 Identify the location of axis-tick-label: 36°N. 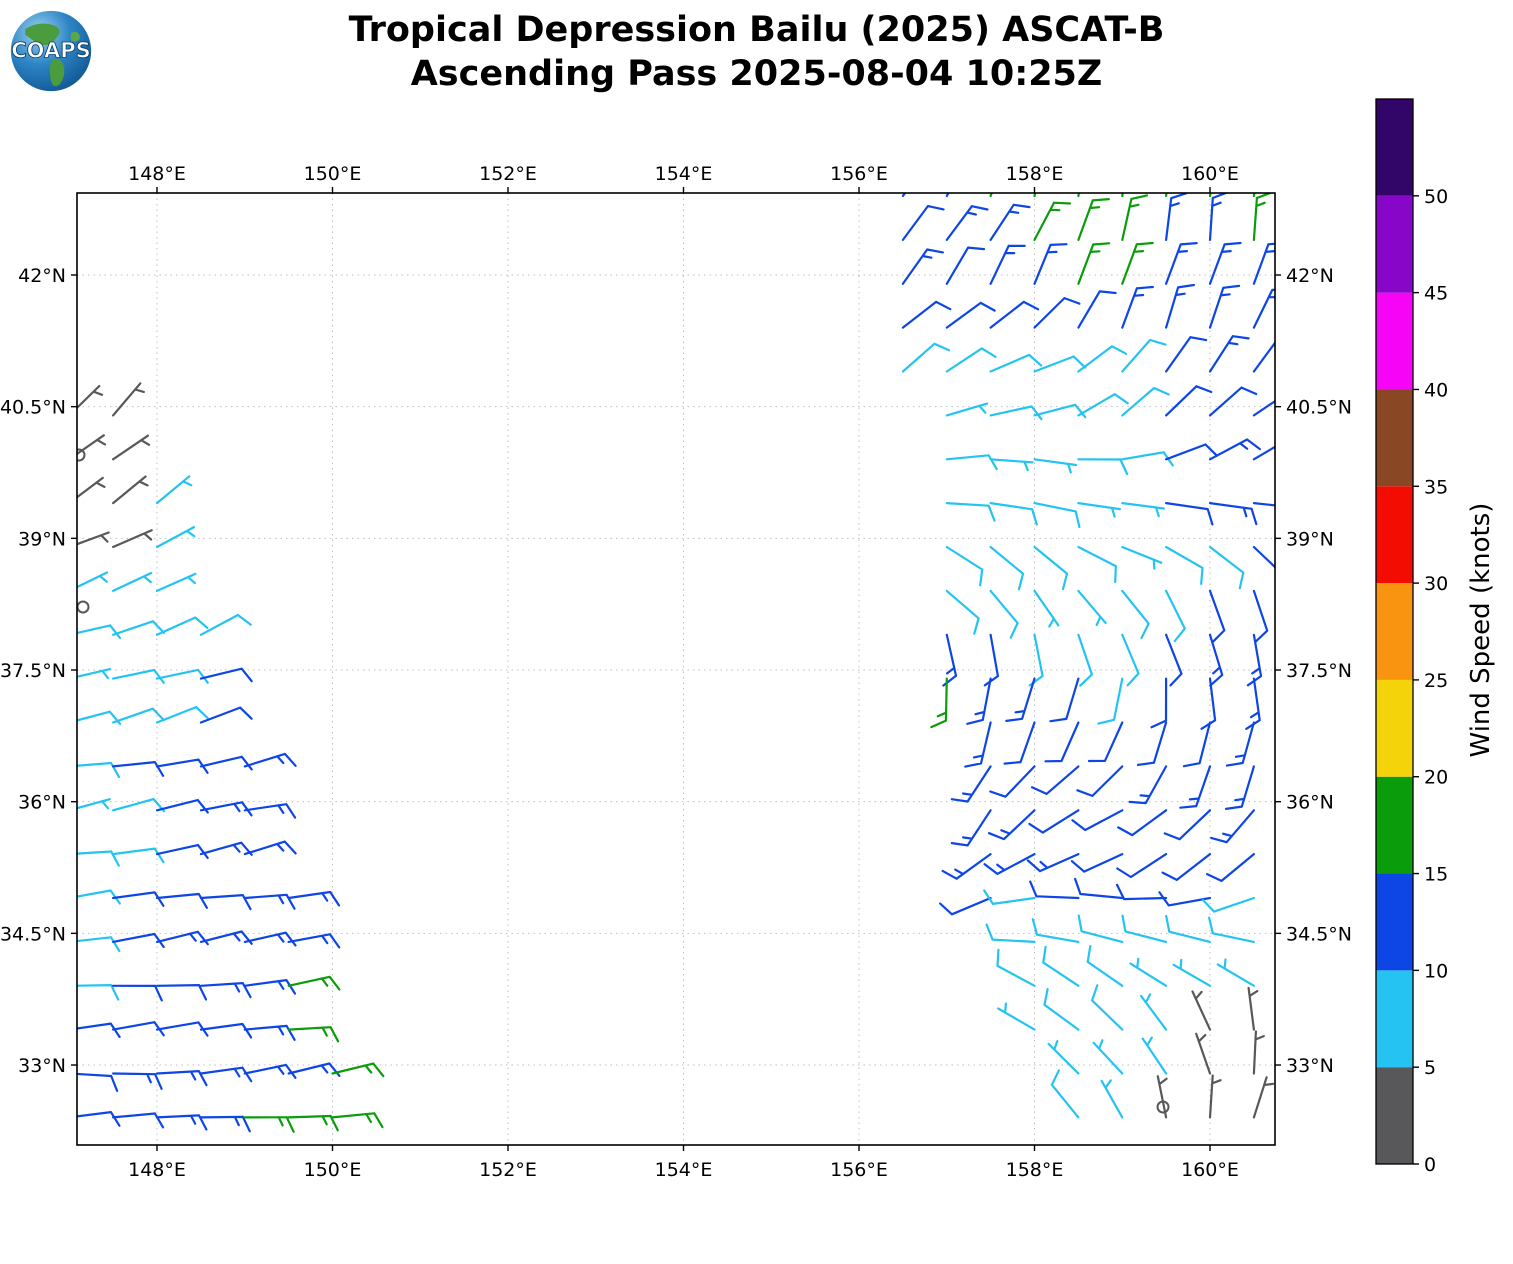
(42, 803).